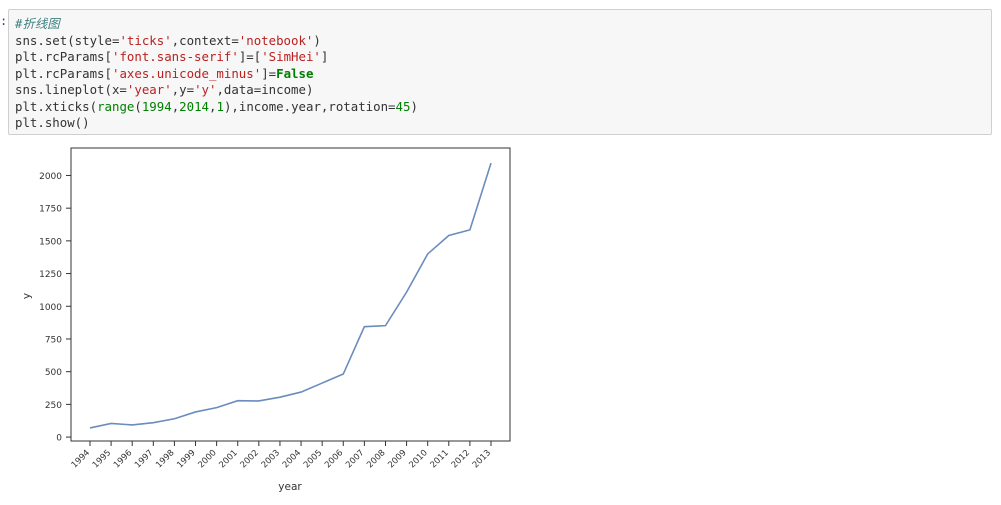  What do you see at coordinates (403, 106) in the screenshot?
I see `code-token: 45` at bounding box center [403, 106].